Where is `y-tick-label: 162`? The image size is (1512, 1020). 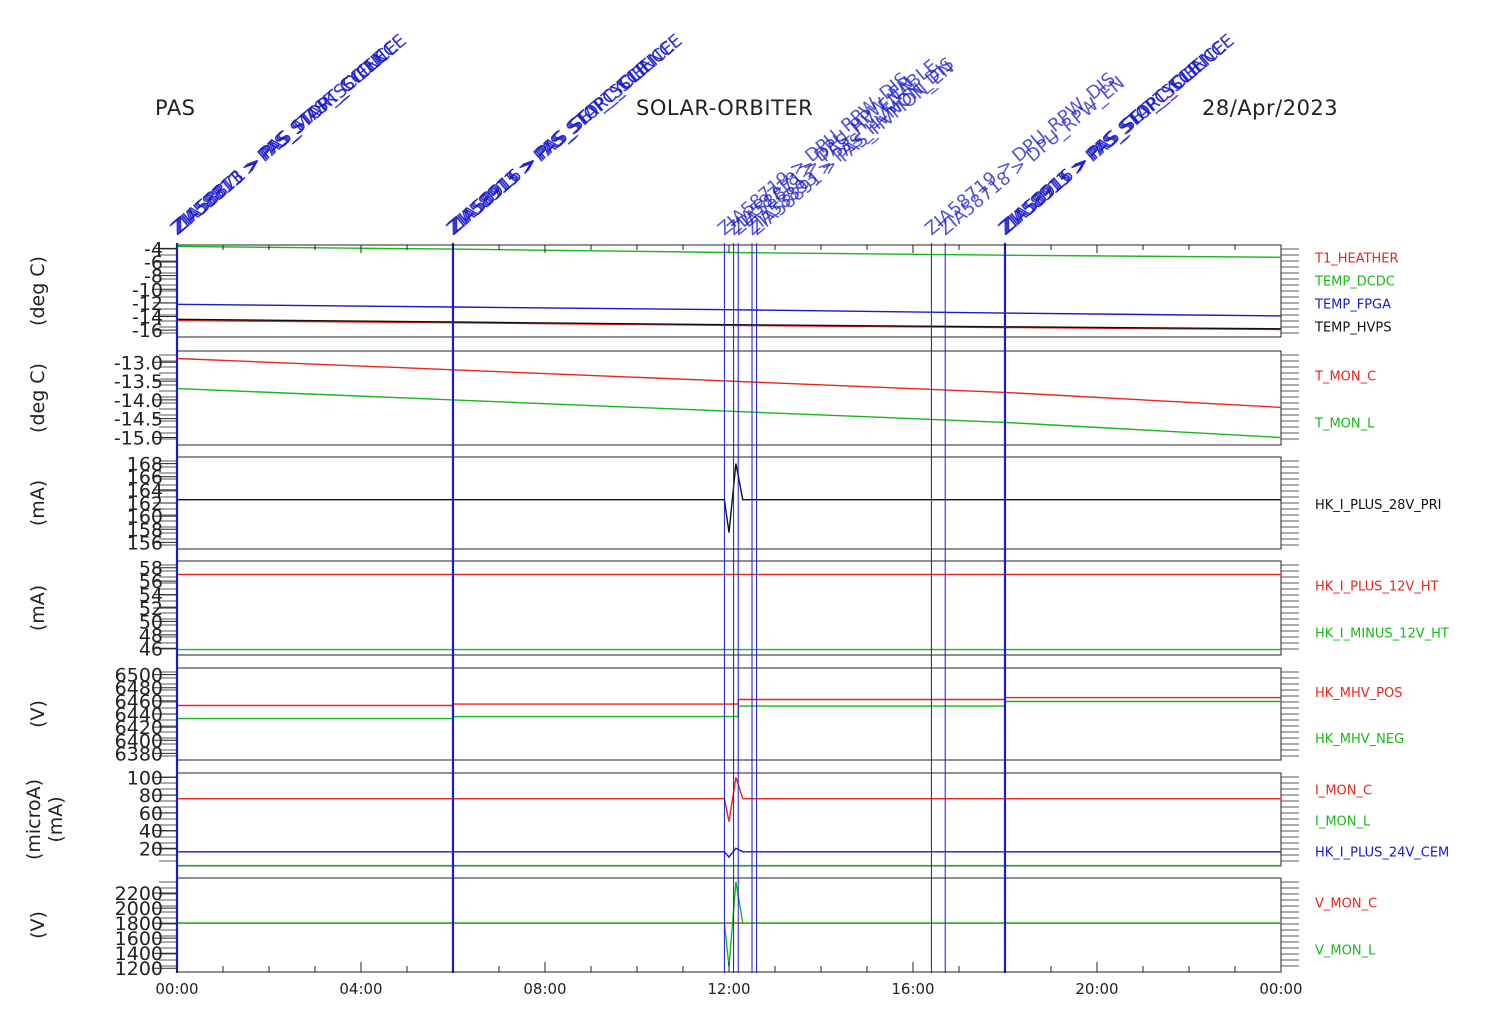 y-tick-label: 162 is located at coordinates (145, 504).